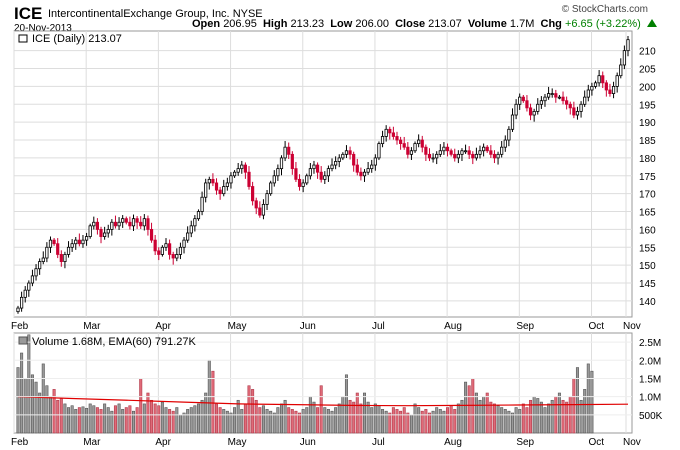 This screenshot has width=680, height=450. Describe the element at coordinates (650, 398) in the screenshot. I see `volume-y-tick-label: 1.0M` at that location.